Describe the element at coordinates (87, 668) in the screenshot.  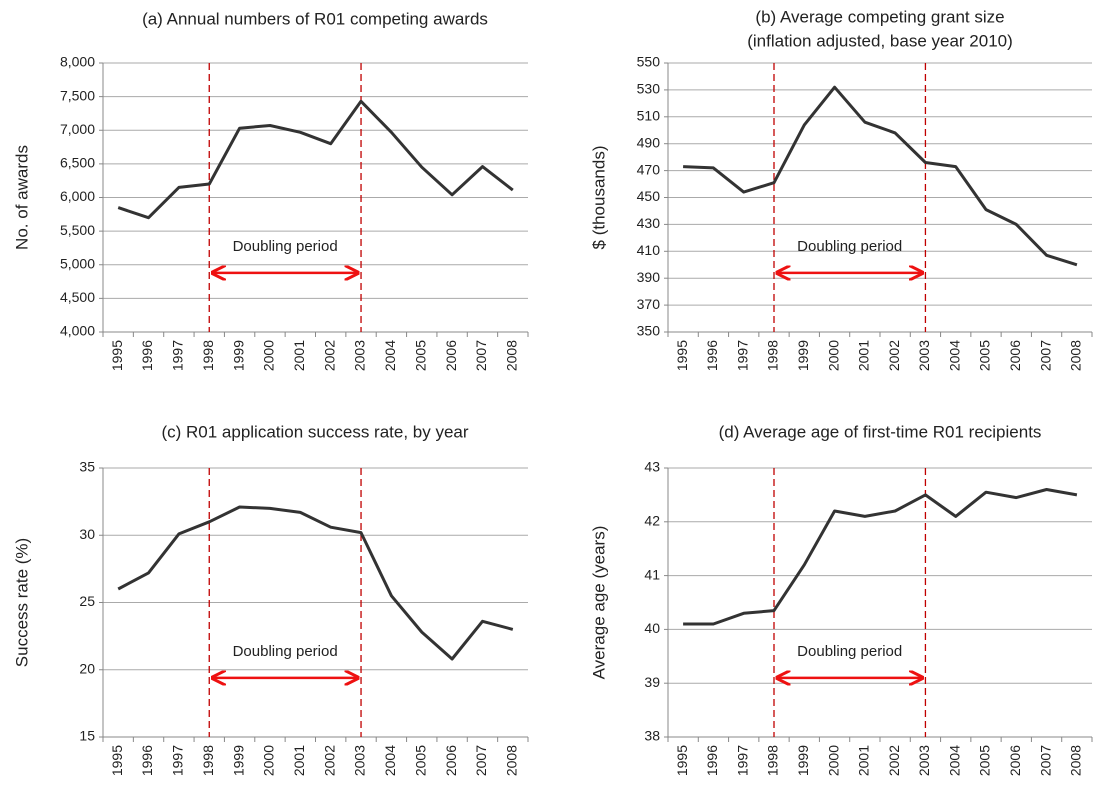
I see `y-tick-label: 20` at that location.